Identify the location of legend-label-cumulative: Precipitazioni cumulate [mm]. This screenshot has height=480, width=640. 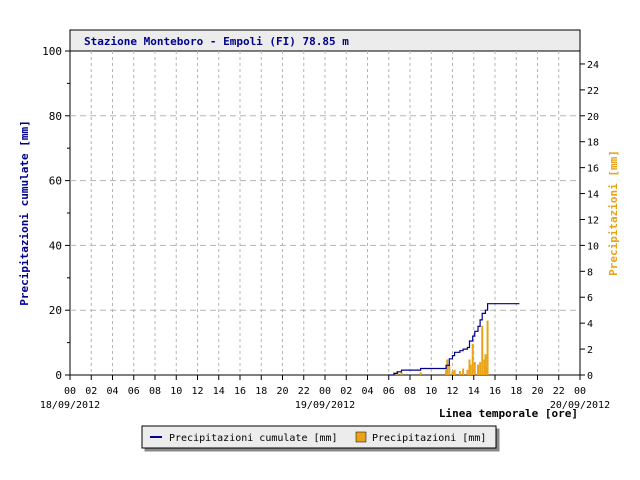
(253, 438).